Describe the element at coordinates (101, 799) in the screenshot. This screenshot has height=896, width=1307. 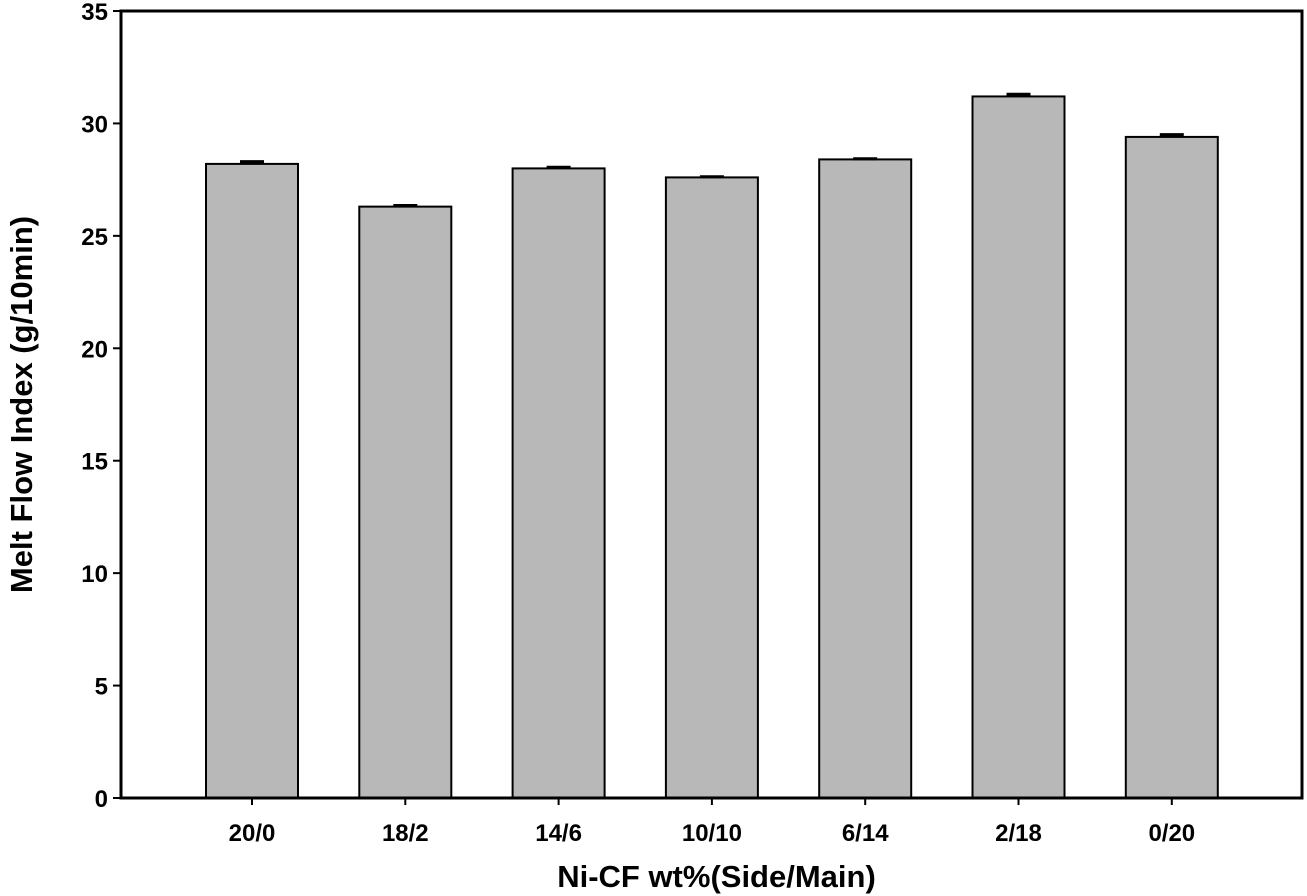
I see `y-tick-label: 0` at that location.